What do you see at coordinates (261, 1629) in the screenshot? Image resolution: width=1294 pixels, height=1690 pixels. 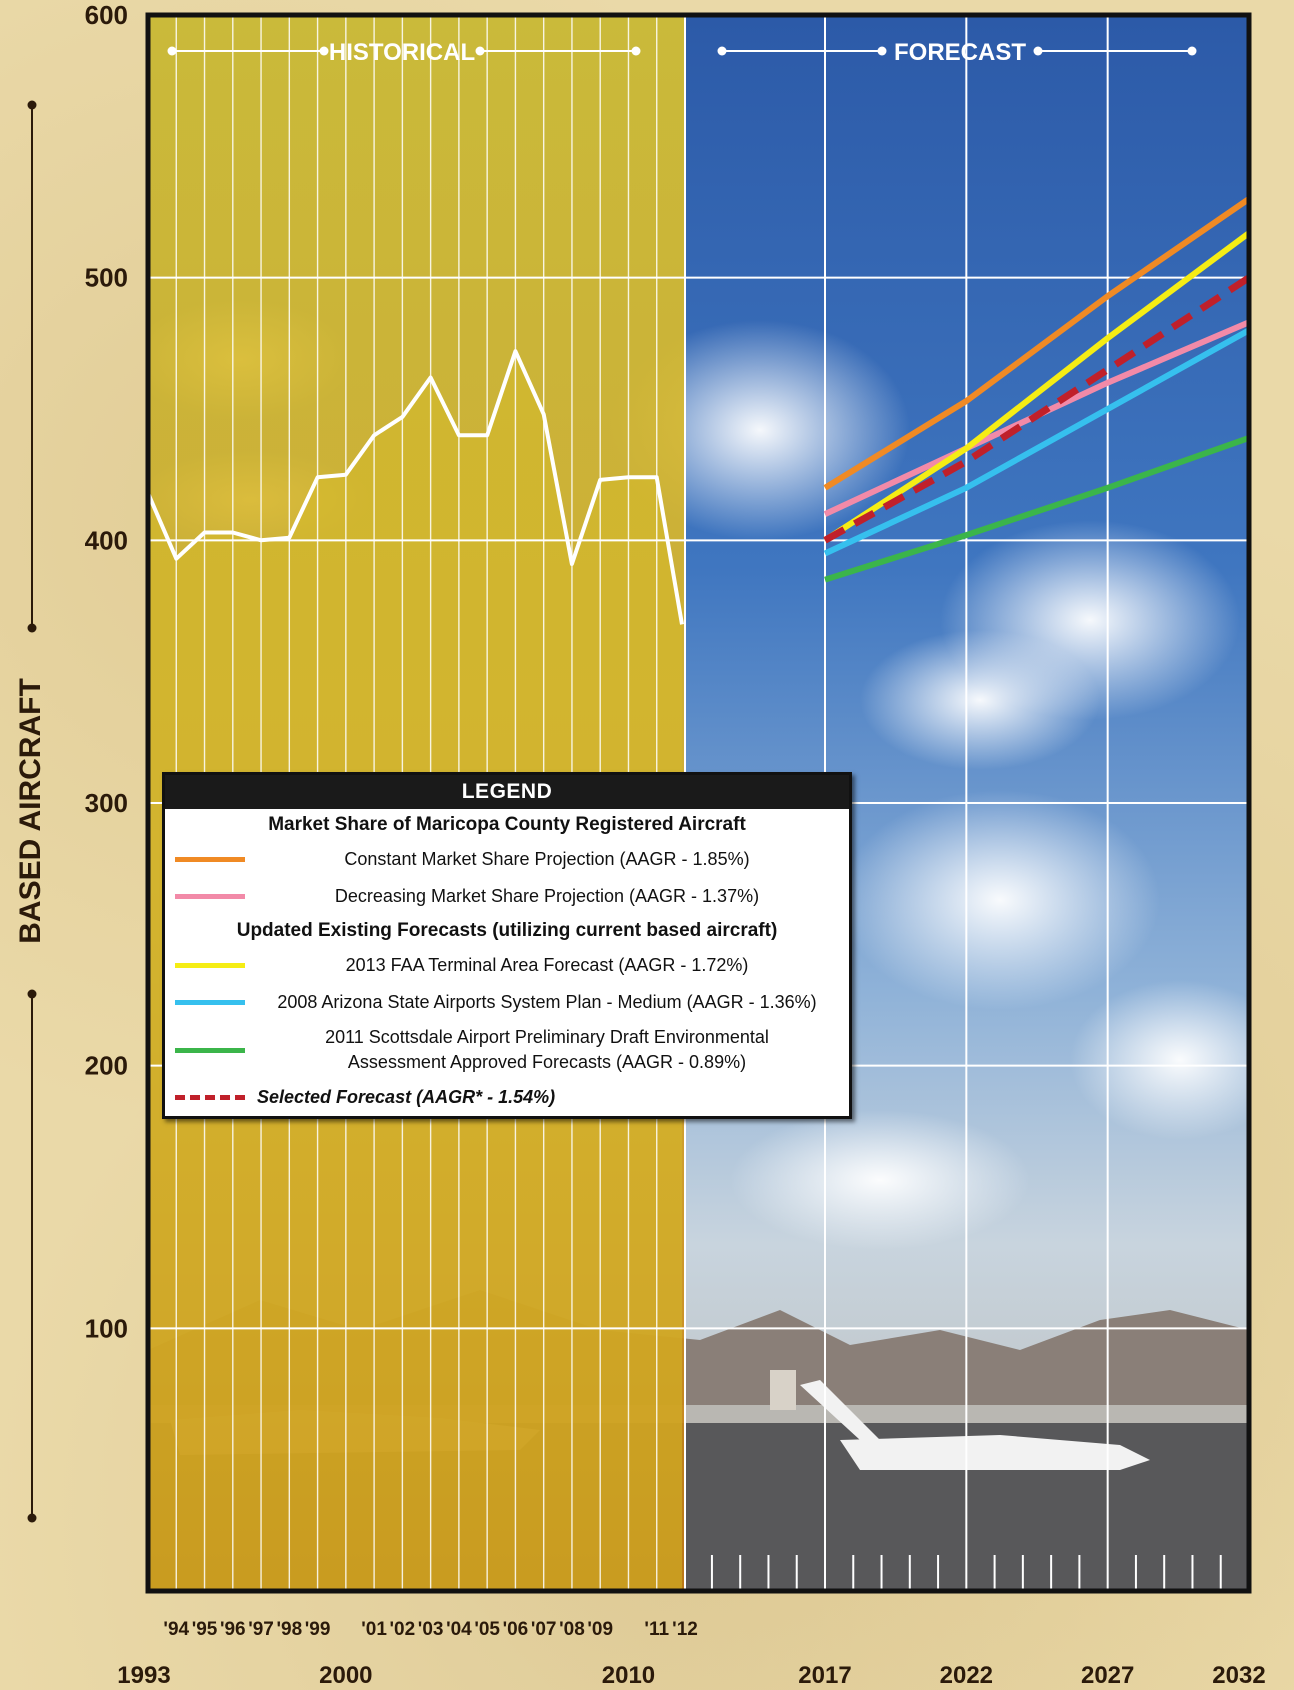 I see `x-minor-tick-label: '97` at bounding box center [261, 1629].